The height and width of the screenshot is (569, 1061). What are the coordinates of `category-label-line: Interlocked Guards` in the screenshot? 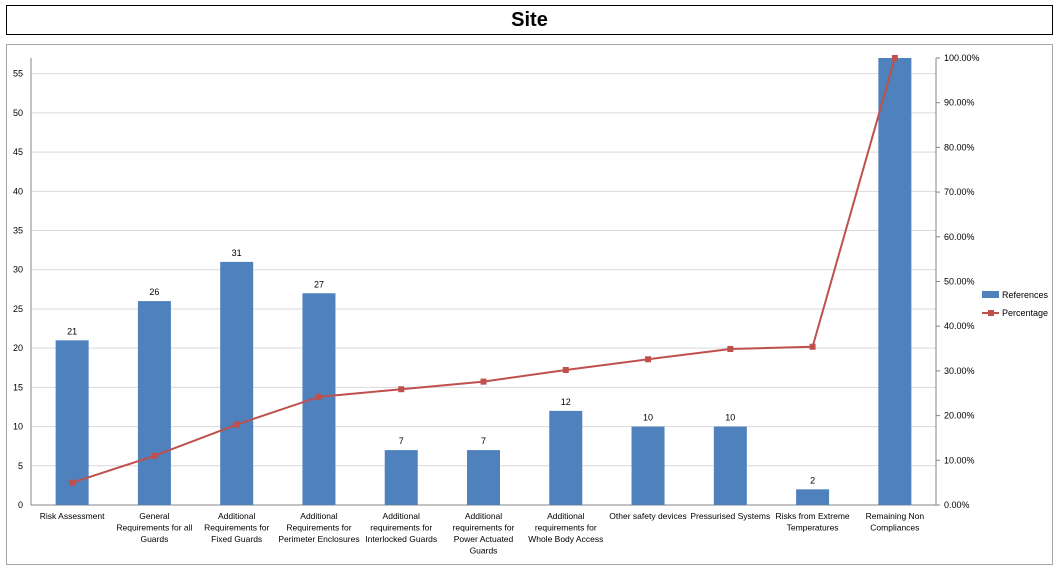 It's located at (401, 539).